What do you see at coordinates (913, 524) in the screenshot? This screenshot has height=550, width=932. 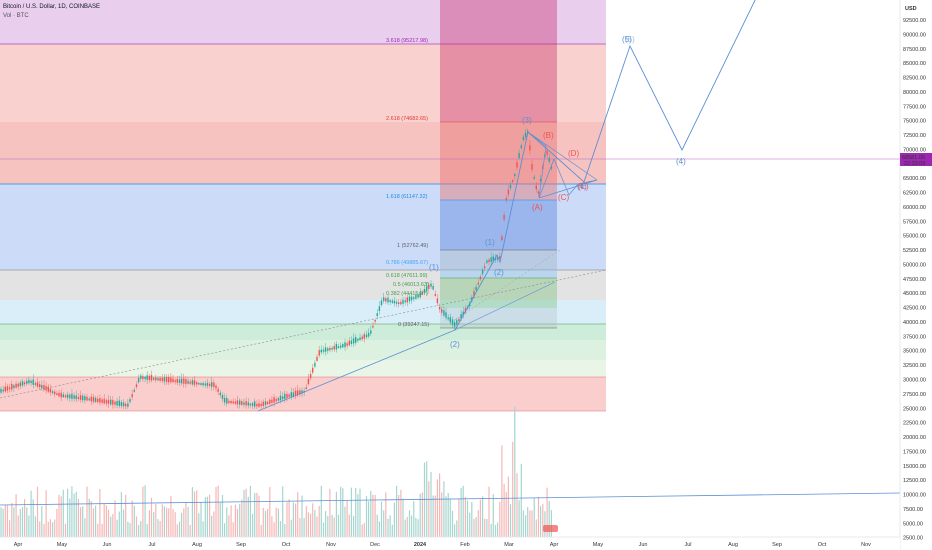 I see `price-tick-label: 5000.00` at bounding box center [913, 524].